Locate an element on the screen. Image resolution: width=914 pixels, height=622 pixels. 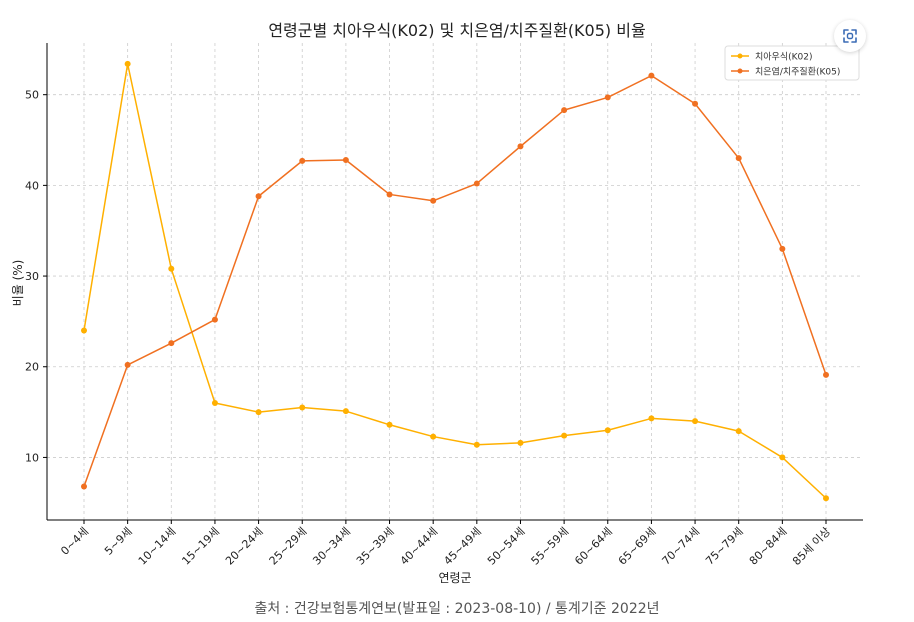
y-tick-label: 30 is located at coordinates (32, 276).